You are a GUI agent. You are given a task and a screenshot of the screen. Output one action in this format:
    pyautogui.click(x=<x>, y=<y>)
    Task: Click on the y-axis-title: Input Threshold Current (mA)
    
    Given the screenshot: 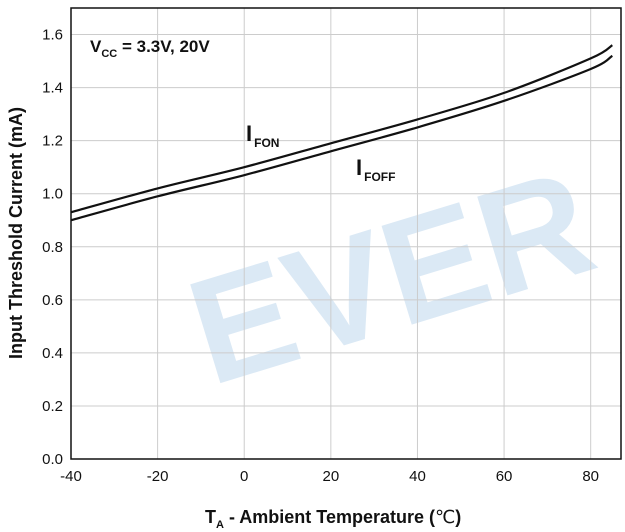 What is the action you would take?
    pyautogui.click(x=16, y=233)
    